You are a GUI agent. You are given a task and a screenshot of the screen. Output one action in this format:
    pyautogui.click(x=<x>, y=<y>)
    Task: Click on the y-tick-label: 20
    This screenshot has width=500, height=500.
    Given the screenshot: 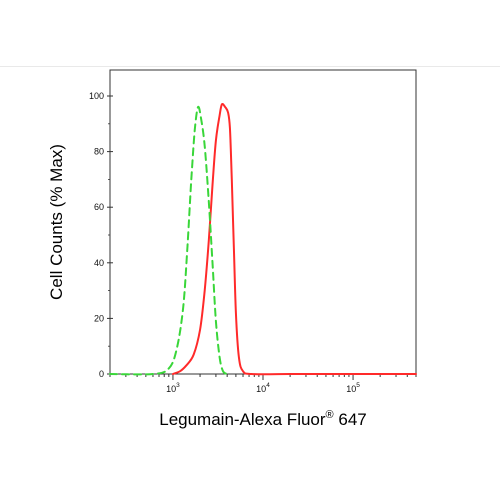 What is the action you would take?
    pyautogui.click(x=99, y=318)
    